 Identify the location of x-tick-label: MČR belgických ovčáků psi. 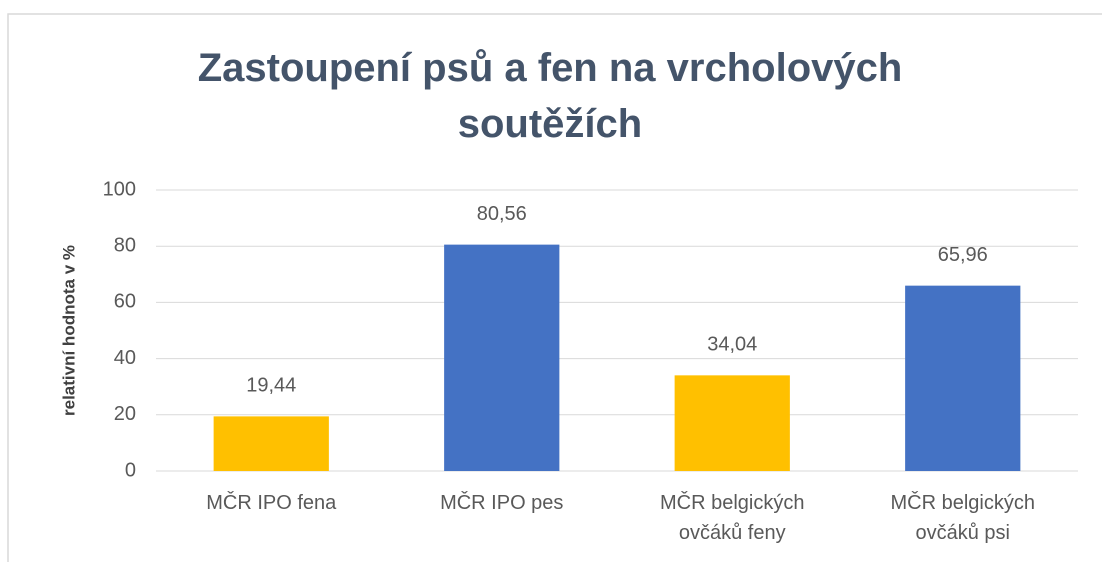
(962, 518).